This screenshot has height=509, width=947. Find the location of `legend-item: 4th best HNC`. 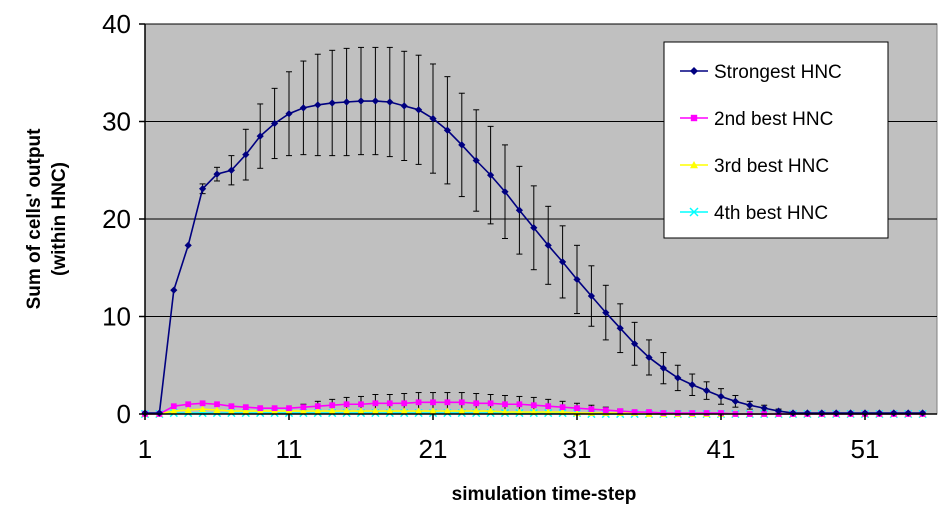

legend-item: 4th best HNC is located at coordinates (754, 213).